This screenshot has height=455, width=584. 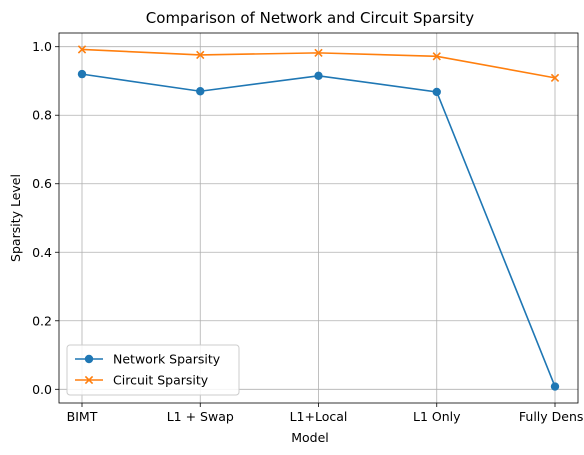 I want to click on y-tick-label: 0.4, so click(x=42, y=252).